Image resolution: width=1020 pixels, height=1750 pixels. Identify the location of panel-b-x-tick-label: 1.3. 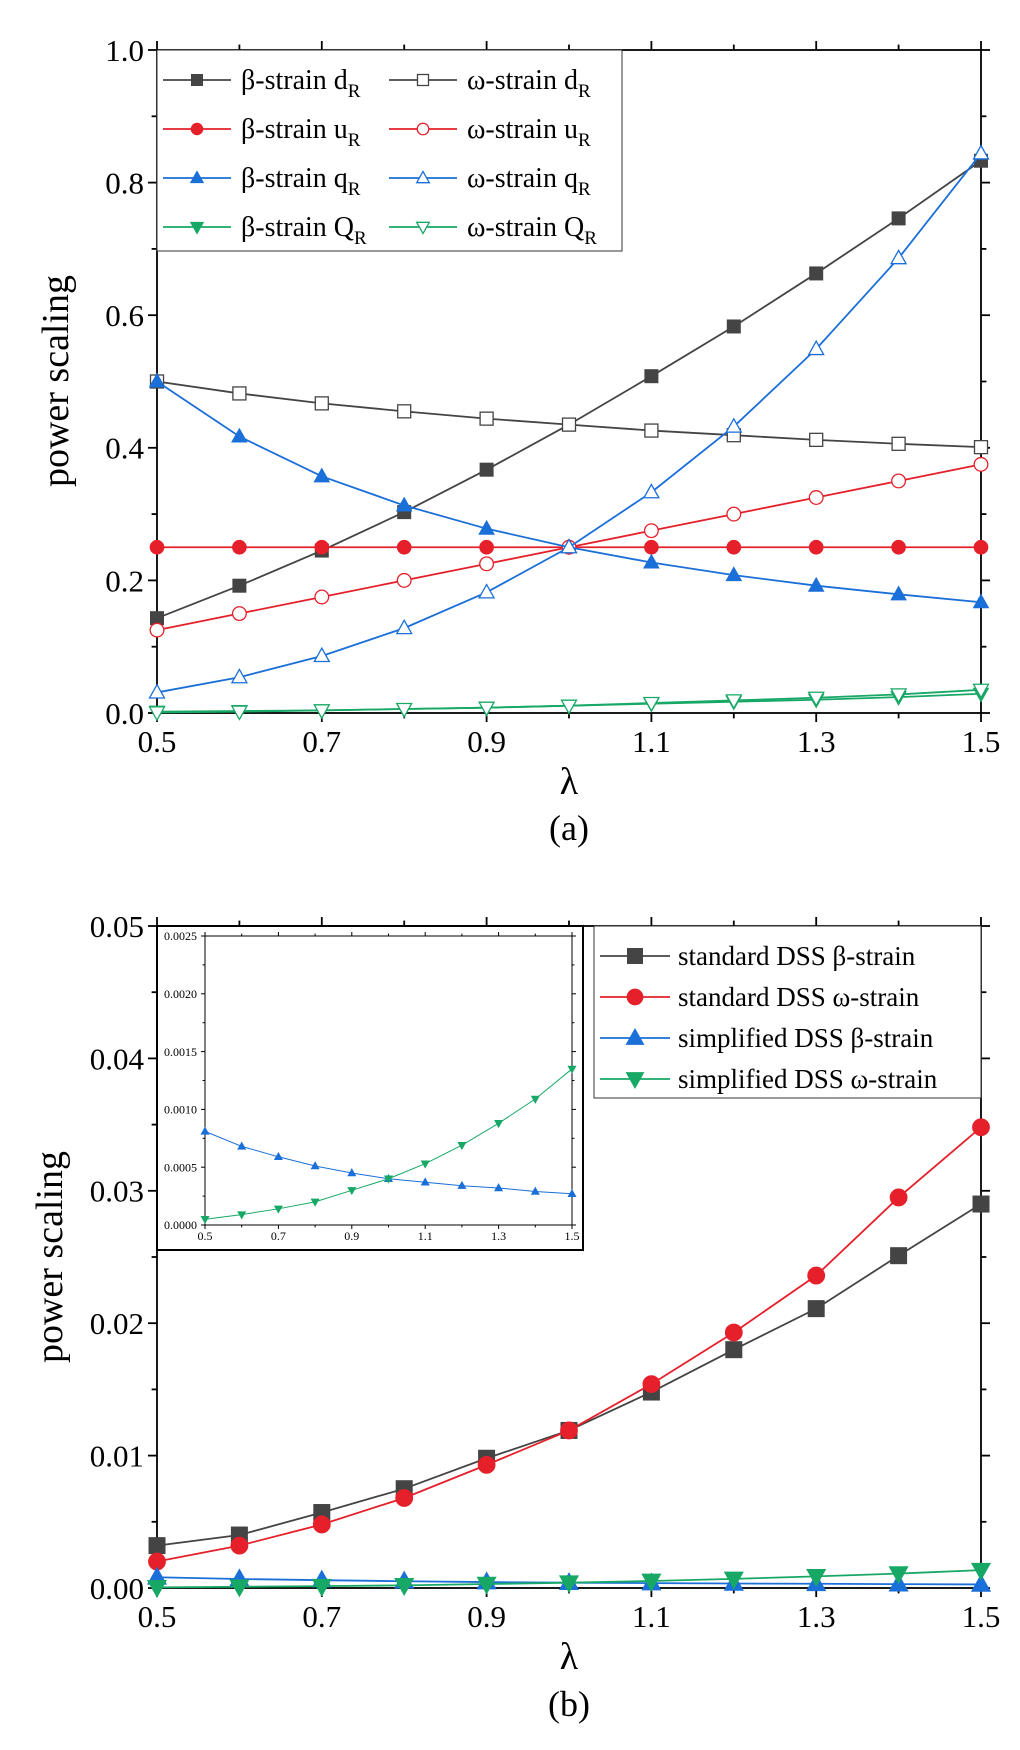
(816, 1616).